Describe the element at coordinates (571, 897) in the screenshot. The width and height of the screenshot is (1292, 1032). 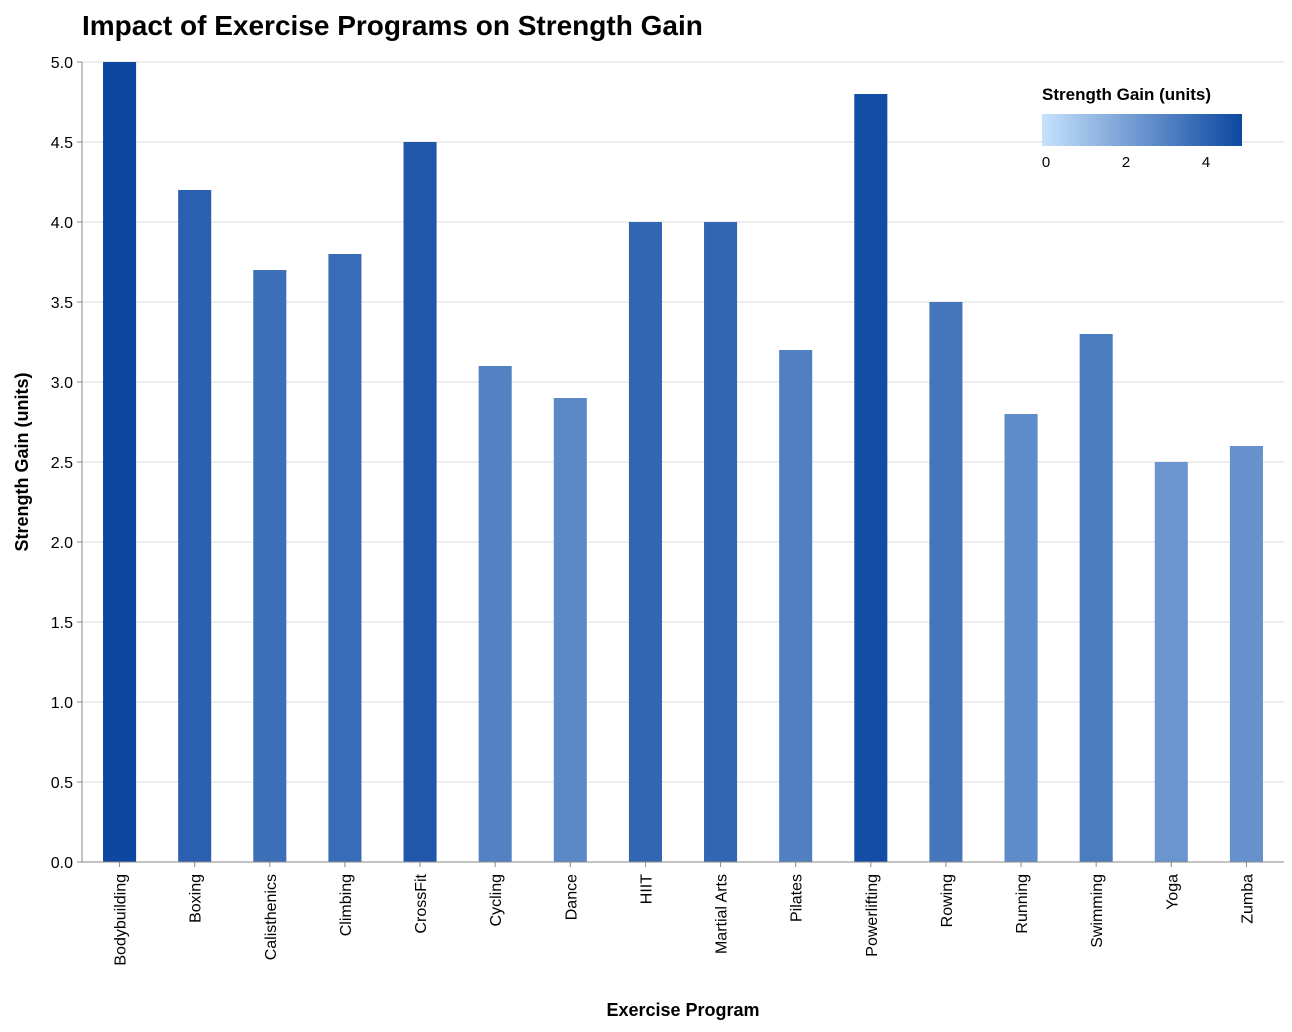
I see `x-tick-label: Dance` at that location.